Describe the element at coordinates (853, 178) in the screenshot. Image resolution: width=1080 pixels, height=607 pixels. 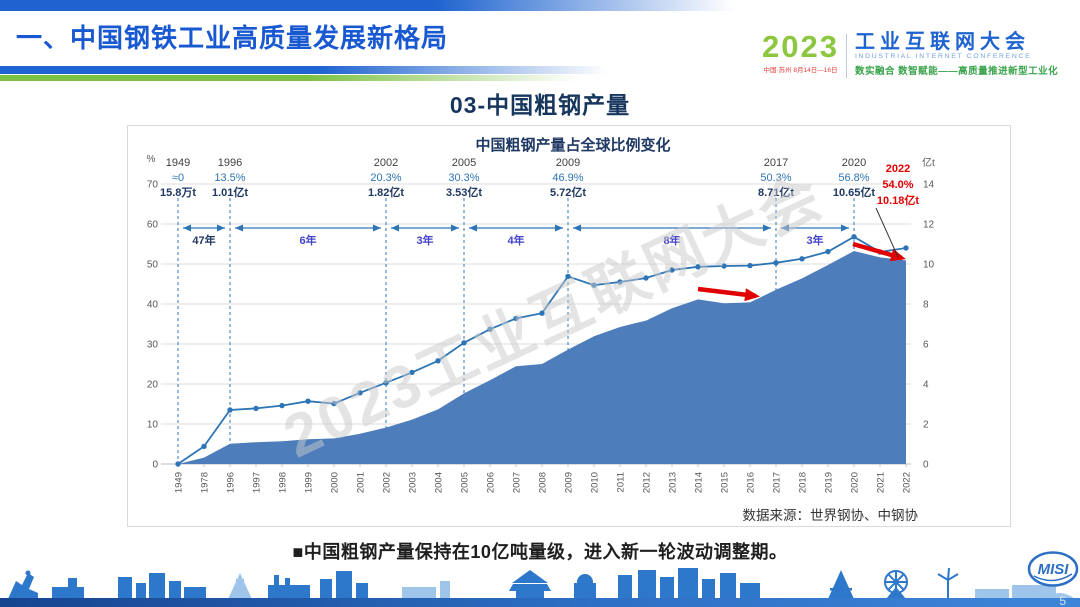
I see `svg-text: 56.8%` at that location.